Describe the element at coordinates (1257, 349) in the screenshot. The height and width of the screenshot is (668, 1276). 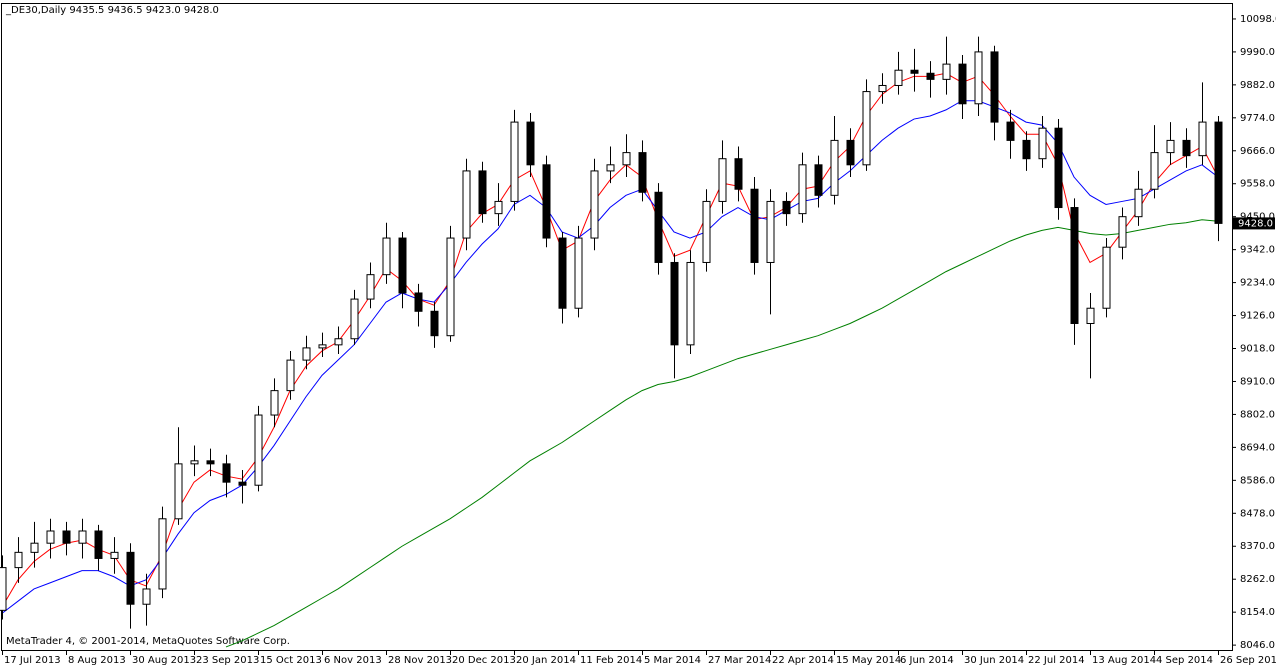
I see `y-tick-label: 9018.0` at that location.